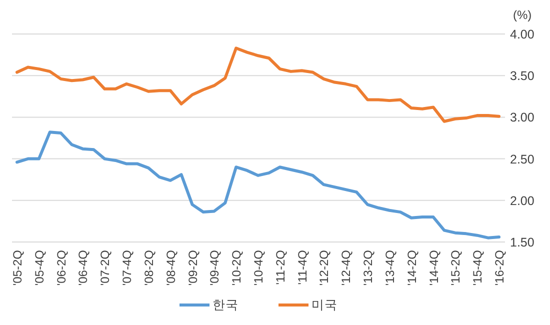  I want to click on x-tick-label: '12-2Q, so click(324, 268).